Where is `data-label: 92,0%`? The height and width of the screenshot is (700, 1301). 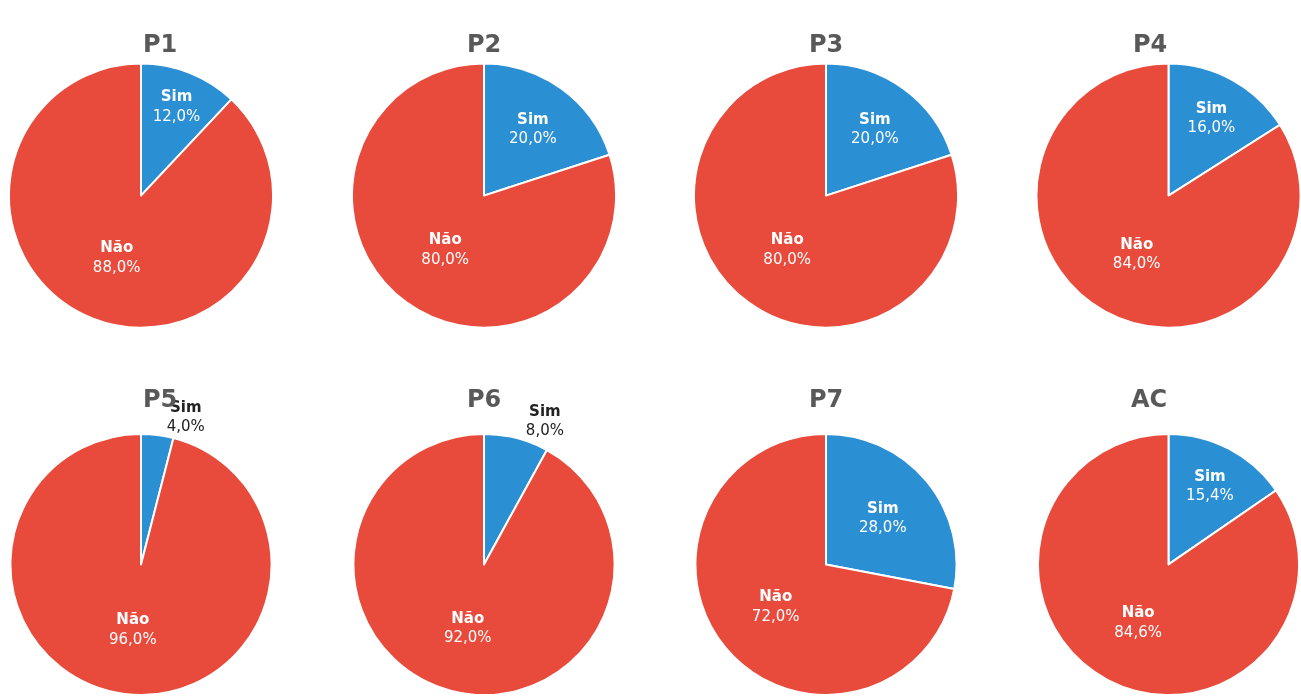 data-label: 92,0% is located at coordinates (467, 637).